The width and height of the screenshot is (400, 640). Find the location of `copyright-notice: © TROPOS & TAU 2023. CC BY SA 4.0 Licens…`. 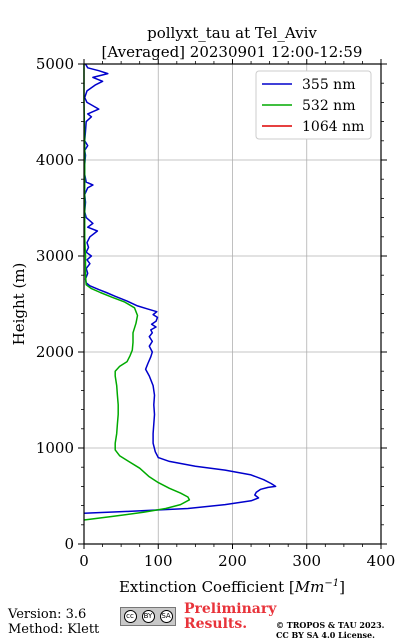

copyright-notice: © TROPOS & TAU 2023. CC BY SA 4.0 Licens… is located at coordinates (330, 630).